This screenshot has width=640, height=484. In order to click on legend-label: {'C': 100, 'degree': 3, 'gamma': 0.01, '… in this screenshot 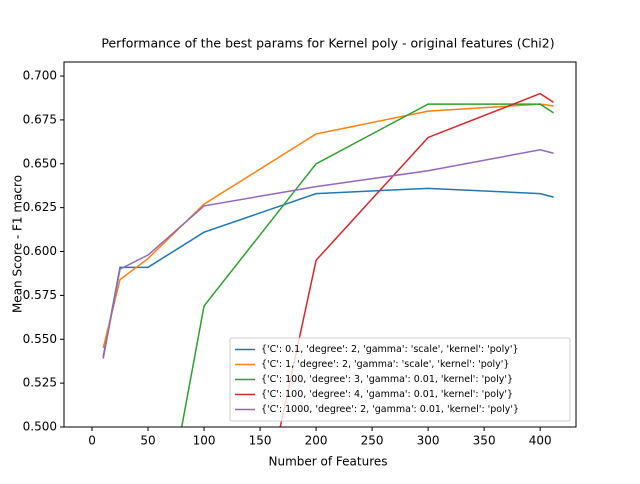, I will do `click(387, 379)`.